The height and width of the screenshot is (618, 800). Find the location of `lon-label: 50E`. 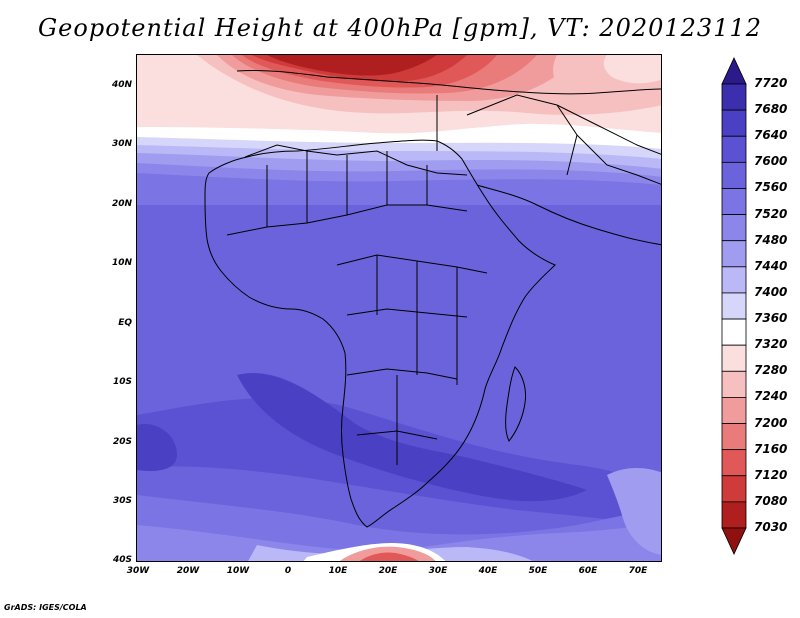

lon-label: 50E is located at coordinates (538, 571).